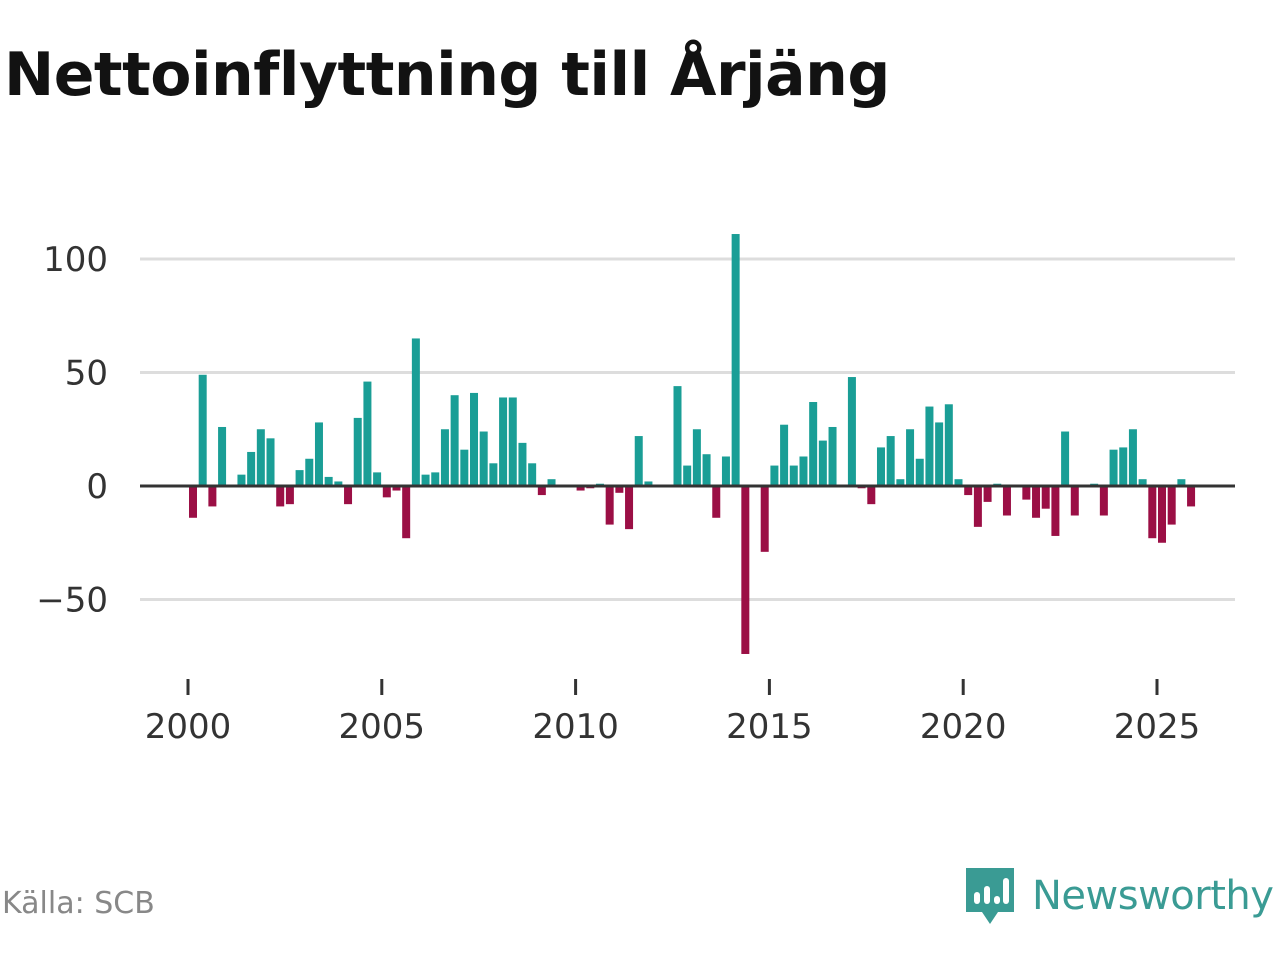  What do you see at coordinates (1153, 896) in the screenshot?
I see `brand-name: Newsworthy` at bounding box center [1153, 896].